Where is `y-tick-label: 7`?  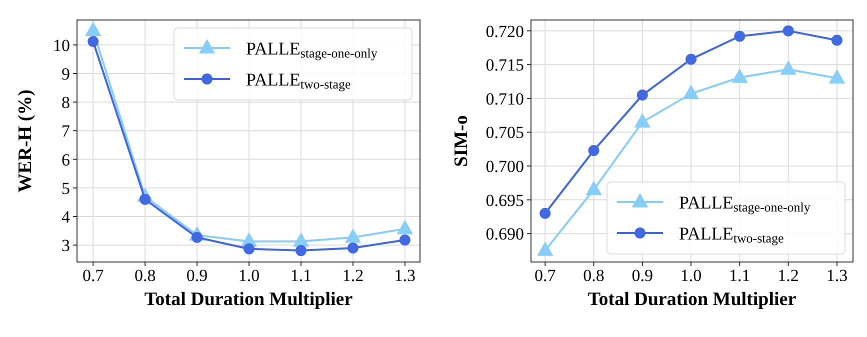 y-tick-label: 7 is located at coordinates (66, 131).